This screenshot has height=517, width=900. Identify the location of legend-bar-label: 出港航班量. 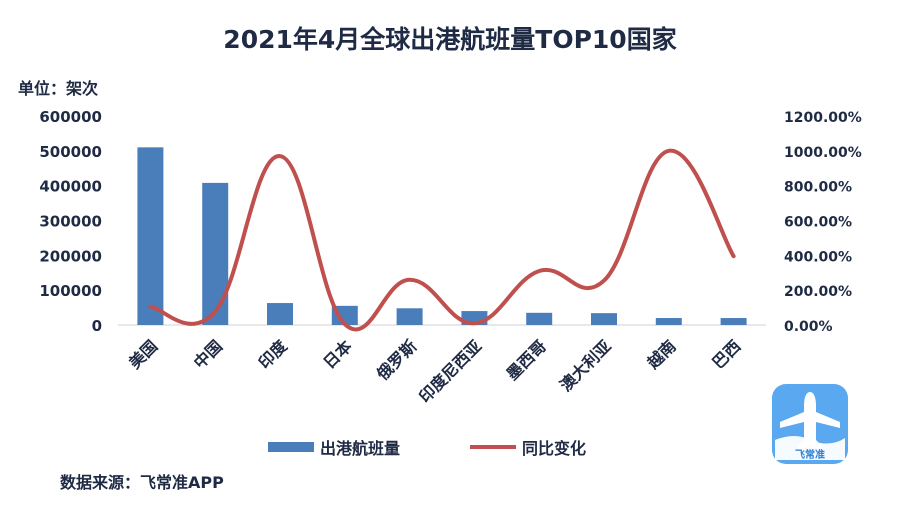
(360, 448).